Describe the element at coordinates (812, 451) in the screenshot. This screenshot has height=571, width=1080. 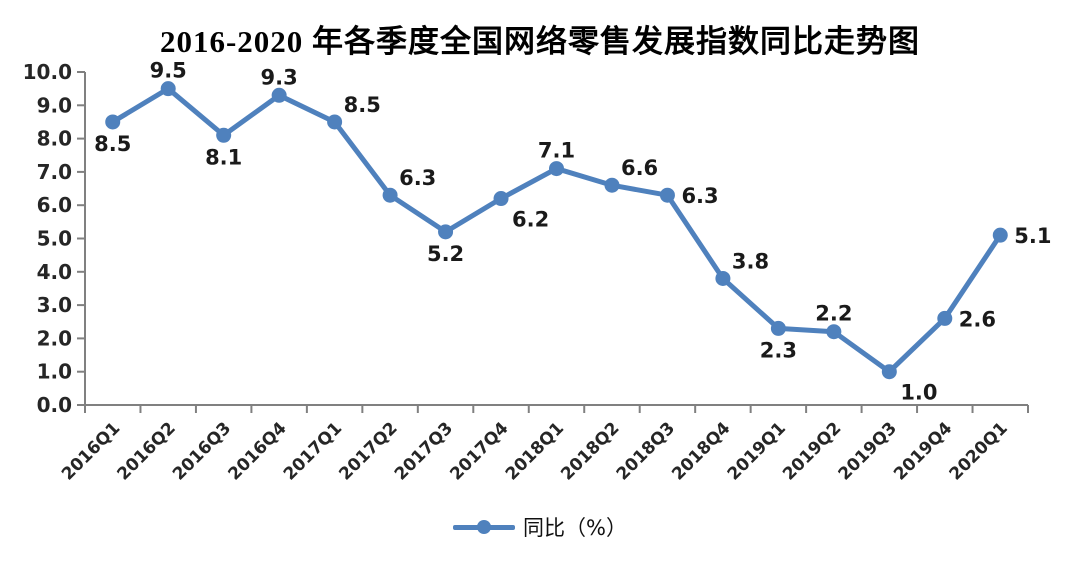
I see `x-axis-tick-label: 2019Q2` at that location.